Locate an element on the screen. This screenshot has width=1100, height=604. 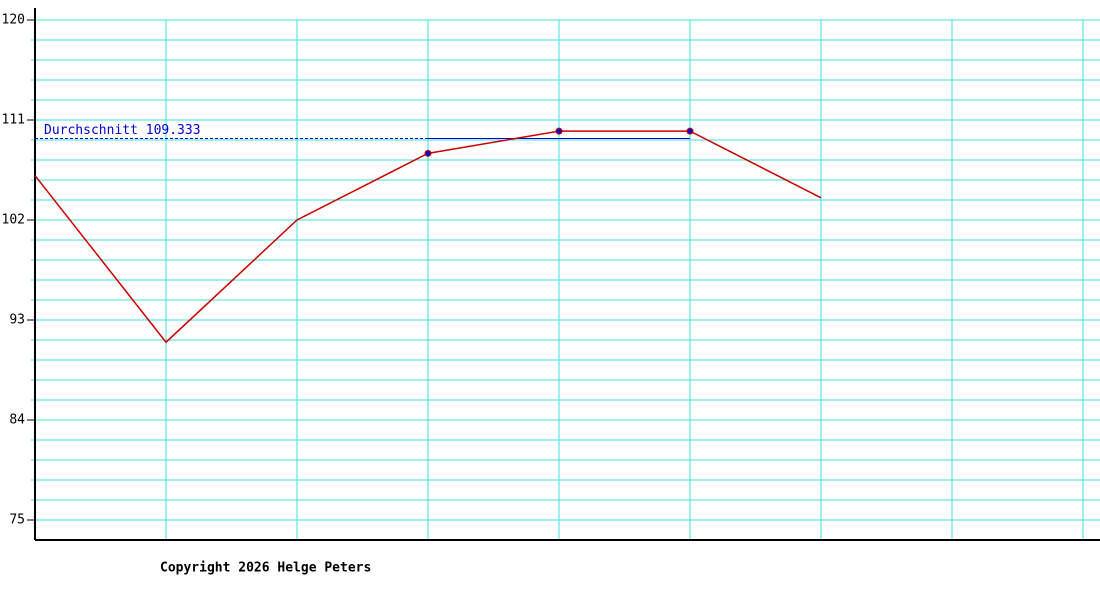
y-tick-label: 84 is located at coordinates (17, 420).